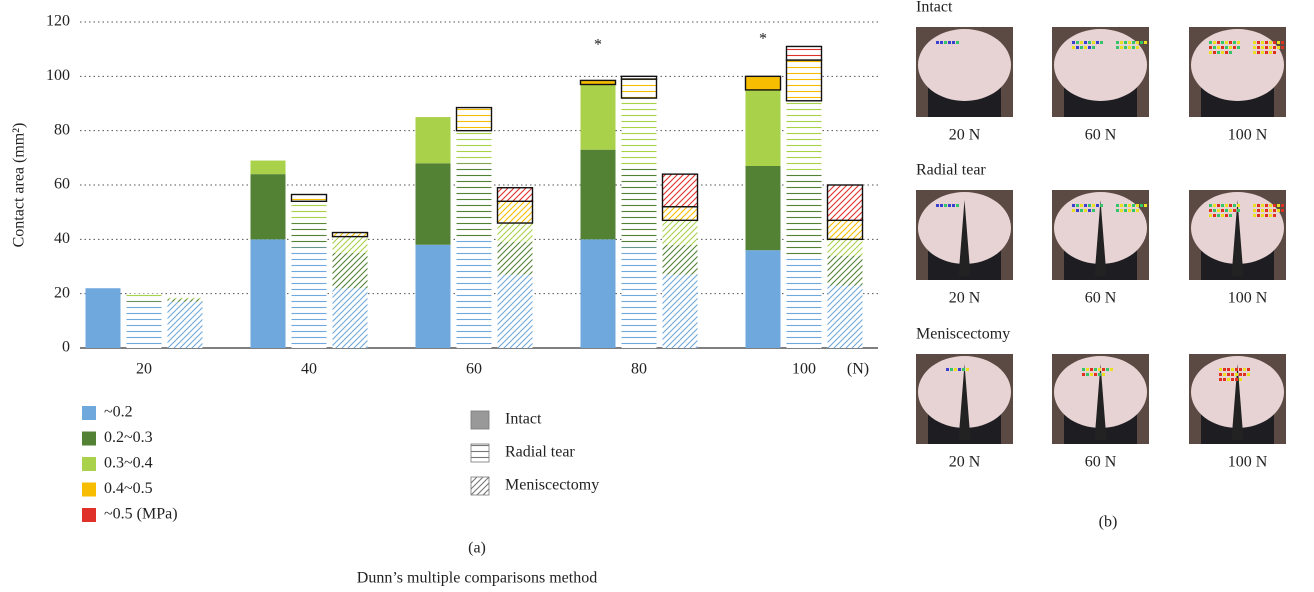 The width and height of the screenshot is (1314, 592). Describe the element at coordinates (477, 548) in the screenshot. I see `panel-label: (a)` at that location.